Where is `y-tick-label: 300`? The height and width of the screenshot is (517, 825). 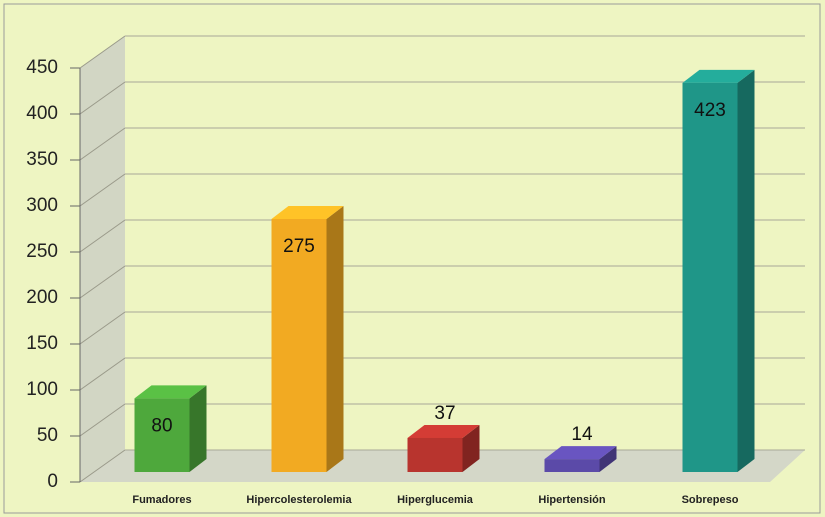 y-tick-label: 300 is located at coordinates (42, 205).